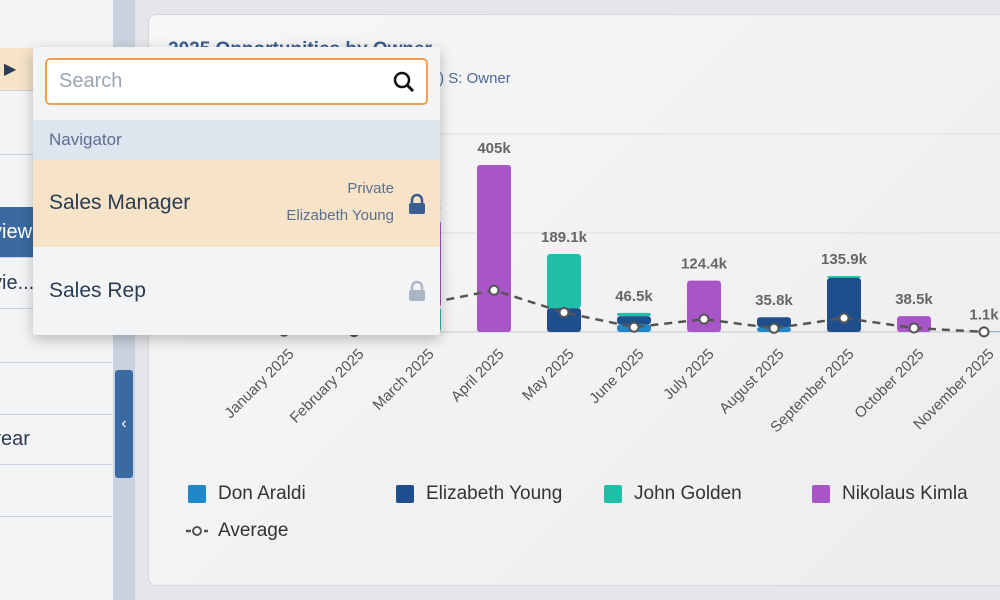  What do you see at coordinates (262, 493) in the screenshot?
I see `legend-label: Don Araldi` at bounding box center [262, 493].